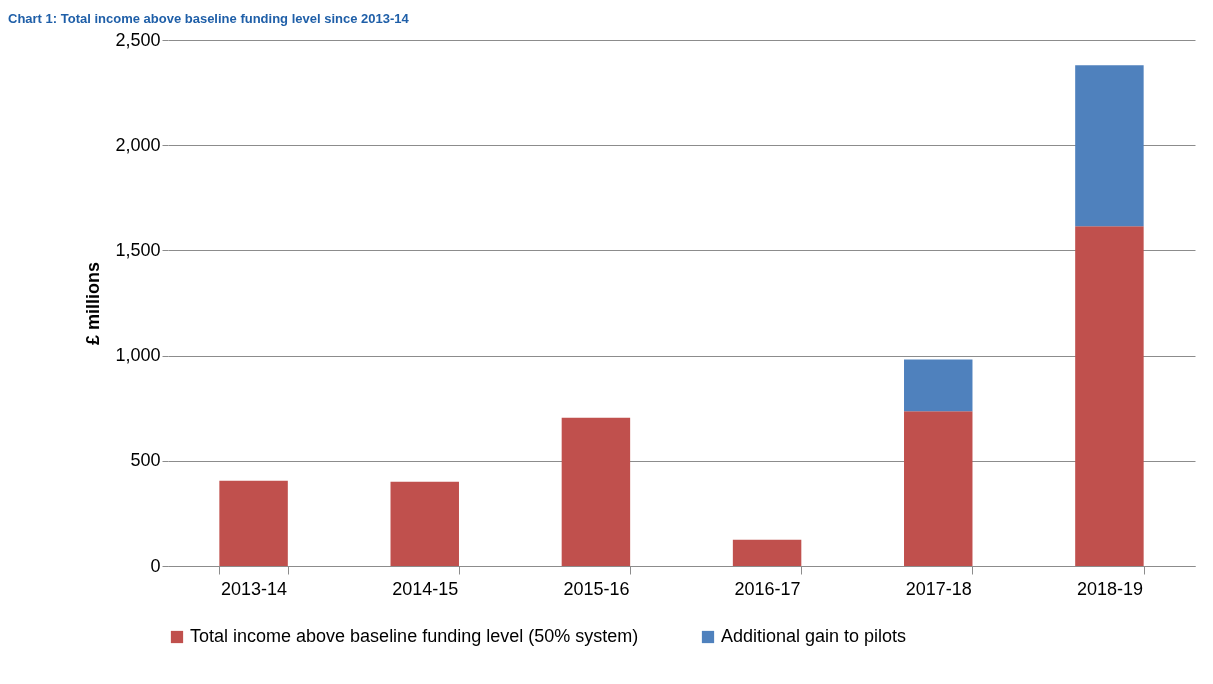 Image resolution: width=1213 pixels, height=684 pixels. I want to click on x-tick-label: 2014-15, so click(425, 588).